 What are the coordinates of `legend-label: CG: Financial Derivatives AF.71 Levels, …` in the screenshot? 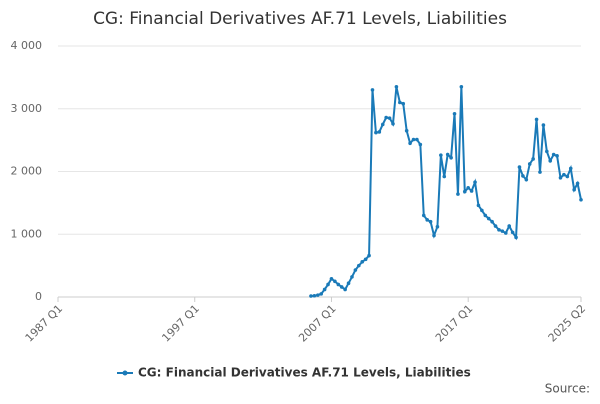 It's located at (304, 373).